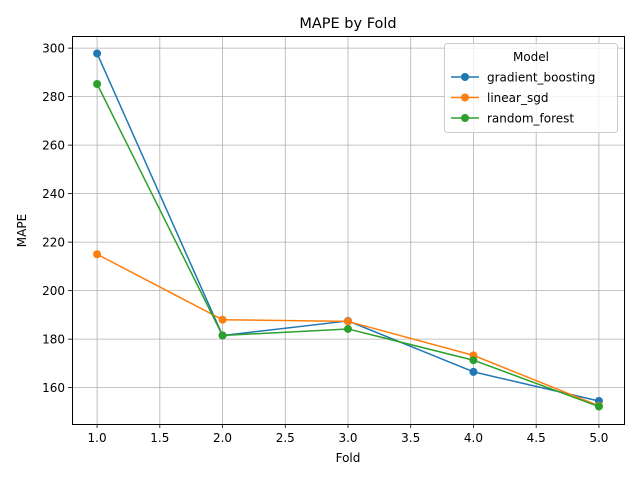 This screenshot has width=640, height=480. Describe the element at coordinates (517, 98) in the screenshot. I see `legend-label: linear_sgd` at that location.